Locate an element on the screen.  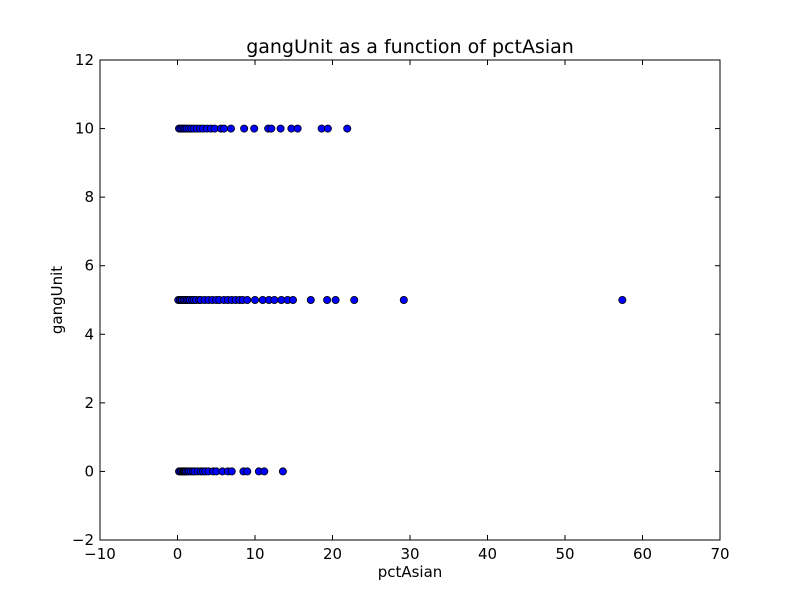
x-tick-label: 0 is located at coordinates (178, 554).